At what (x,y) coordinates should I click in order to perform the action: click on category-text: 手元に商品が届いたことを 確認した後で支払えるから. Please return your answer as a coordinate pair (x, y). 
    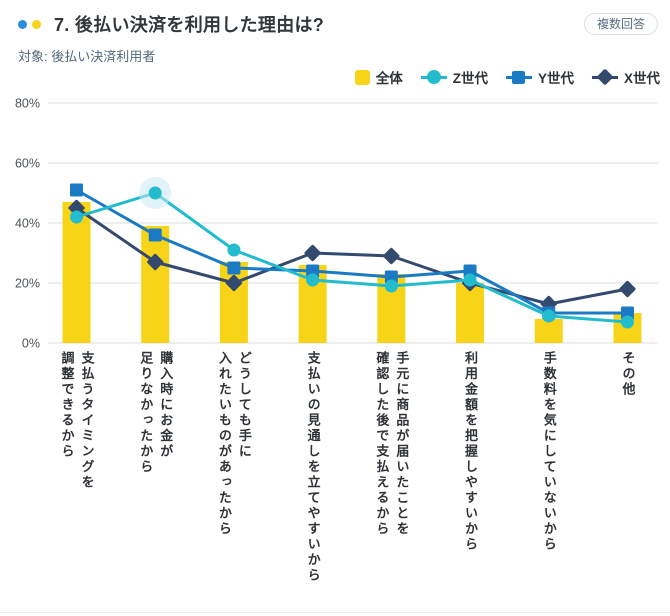
    Looking at the image, I should click on (392, 444).